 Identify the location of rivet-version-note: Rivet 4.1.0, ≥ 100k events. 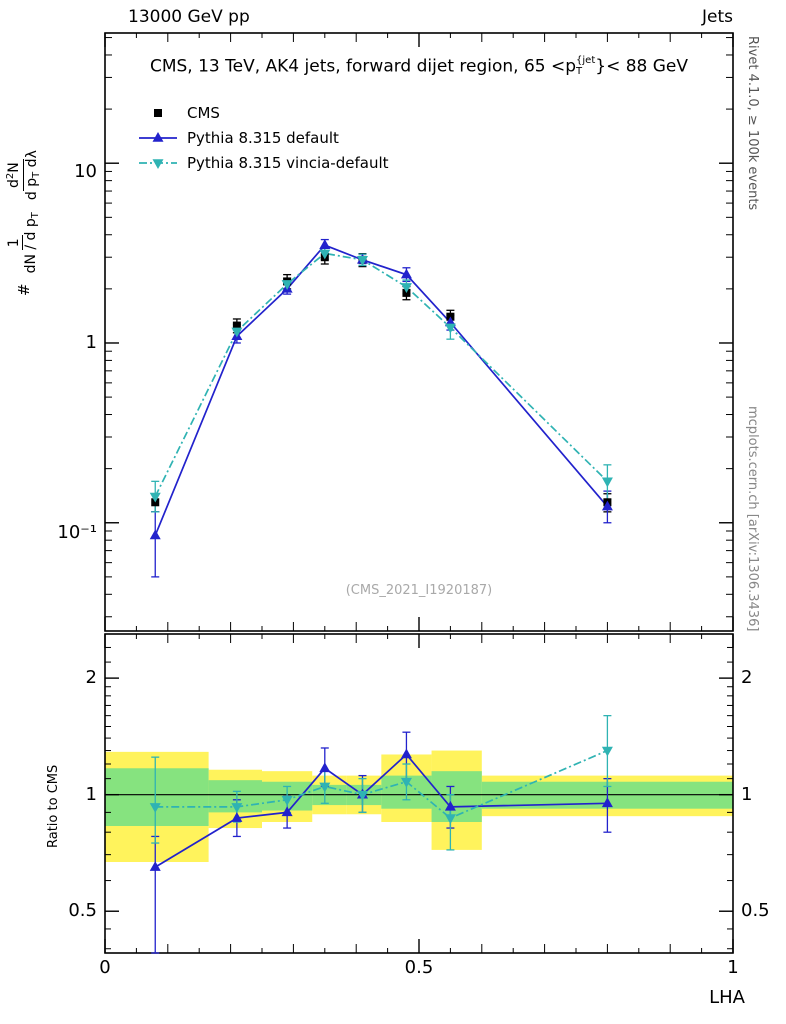
(752, 123).